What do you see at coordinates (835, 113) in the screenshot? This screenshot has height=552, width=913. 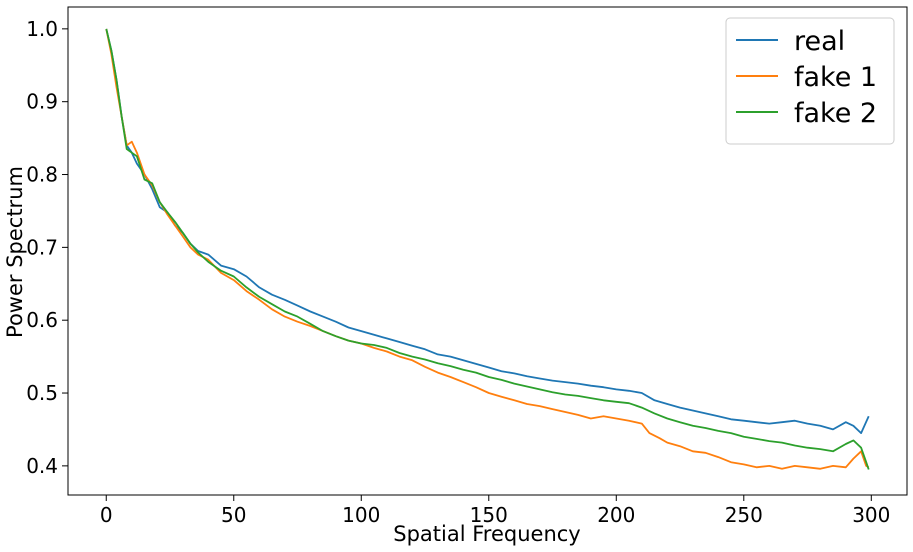 I see `legend-label: fake 2` at bounding box center [835, 113].